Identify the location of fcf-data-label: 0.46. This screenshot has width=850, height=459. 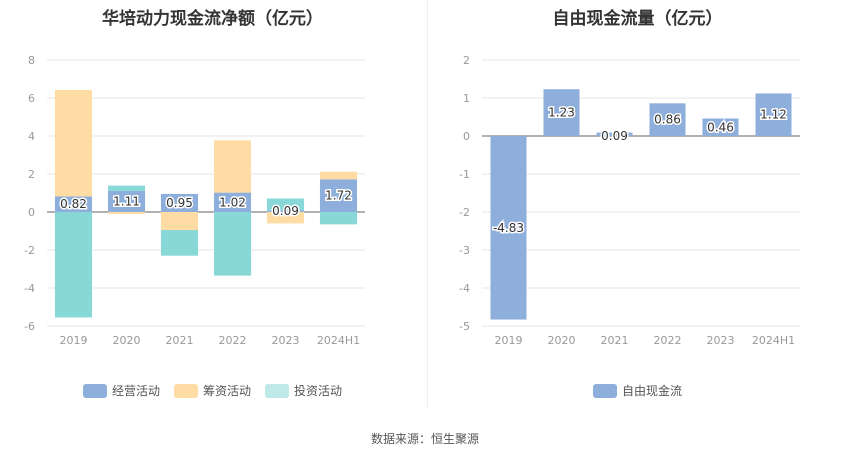
(720, 127).